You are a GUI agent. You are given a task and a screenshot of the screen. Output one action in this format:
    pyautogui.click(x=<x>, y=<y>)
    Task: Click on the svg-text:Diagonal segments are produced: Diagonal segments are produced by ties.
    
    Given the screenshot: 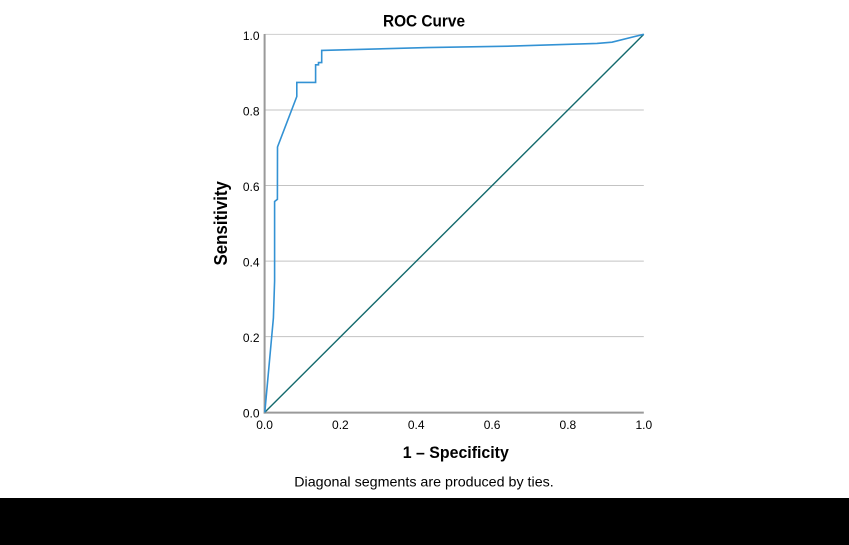 What is the action you would take?
    pyautogui.click(x=424, y=481)
    